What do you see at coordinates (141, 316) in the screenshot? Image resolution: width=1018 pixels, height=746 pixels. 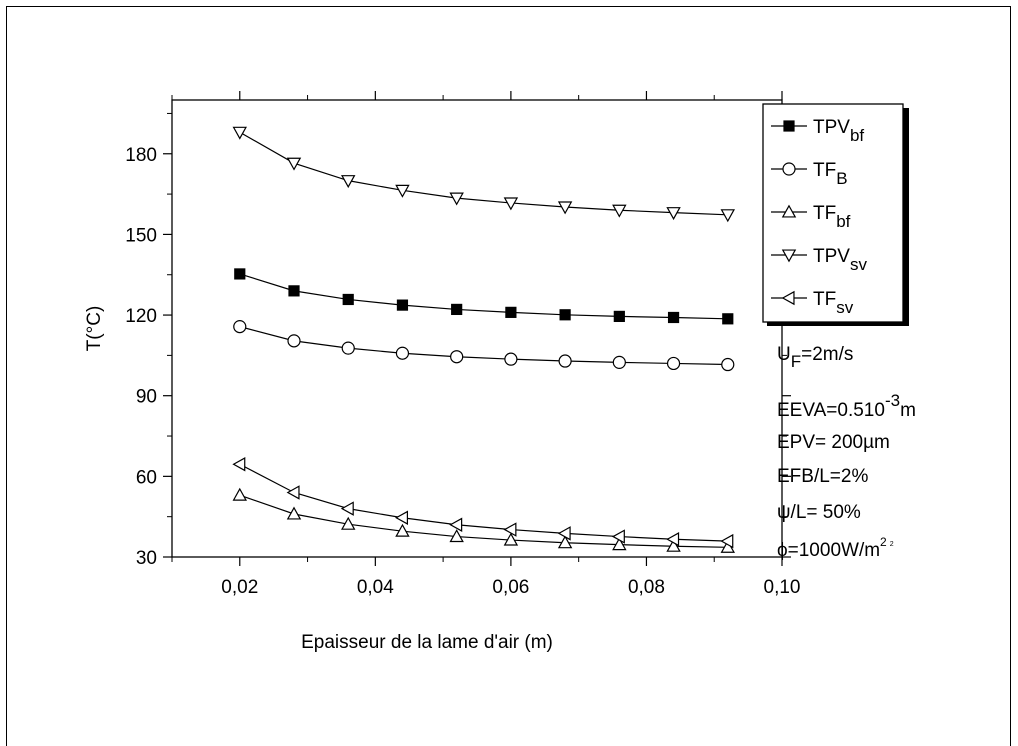 I see `y-tick-label: 120` at bounding box center [141, 316].